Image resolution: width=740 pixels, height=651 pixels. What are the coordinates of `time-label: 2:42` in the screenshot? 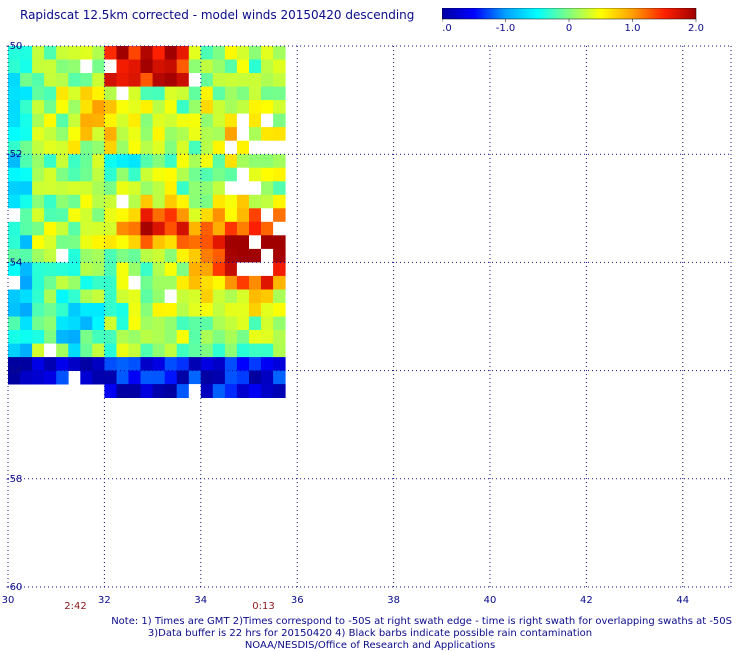 It's located at (75, 606).